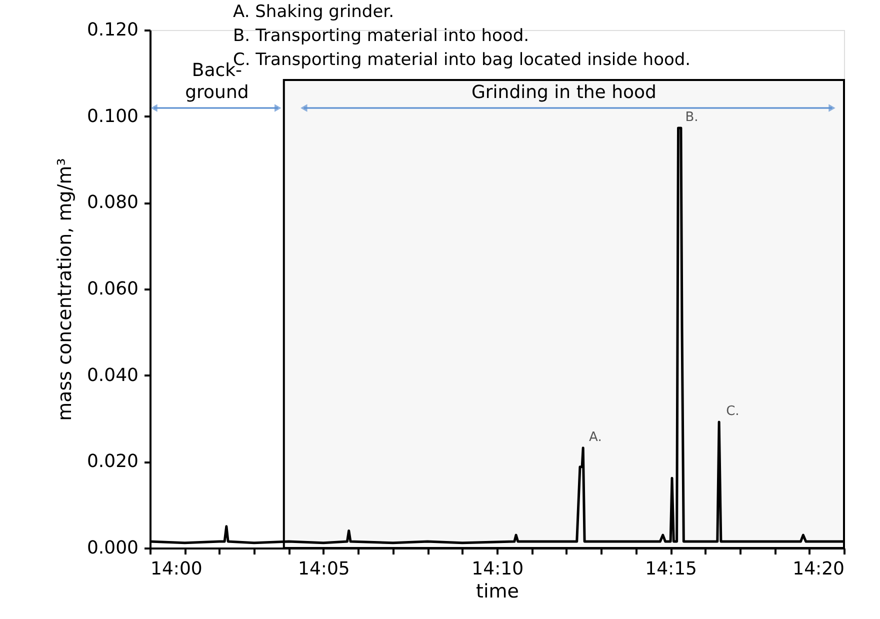 Image resolution: width=880 pixels, height=619 pixels. I want to click on band-label: Grinding in the hood, so click(563, 92).